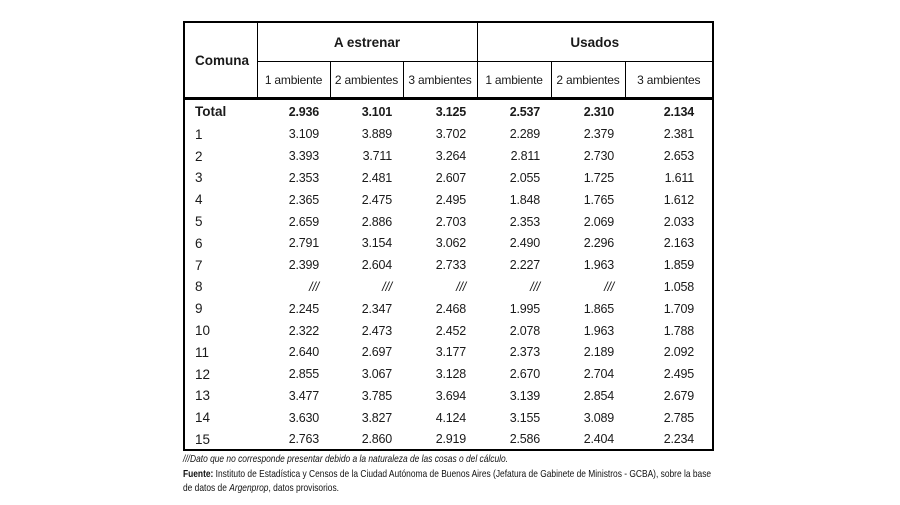 Image resolution: width=900 pixels, height=505 pixels. I want to click on value-cell: 1.788, so click(679, 330).